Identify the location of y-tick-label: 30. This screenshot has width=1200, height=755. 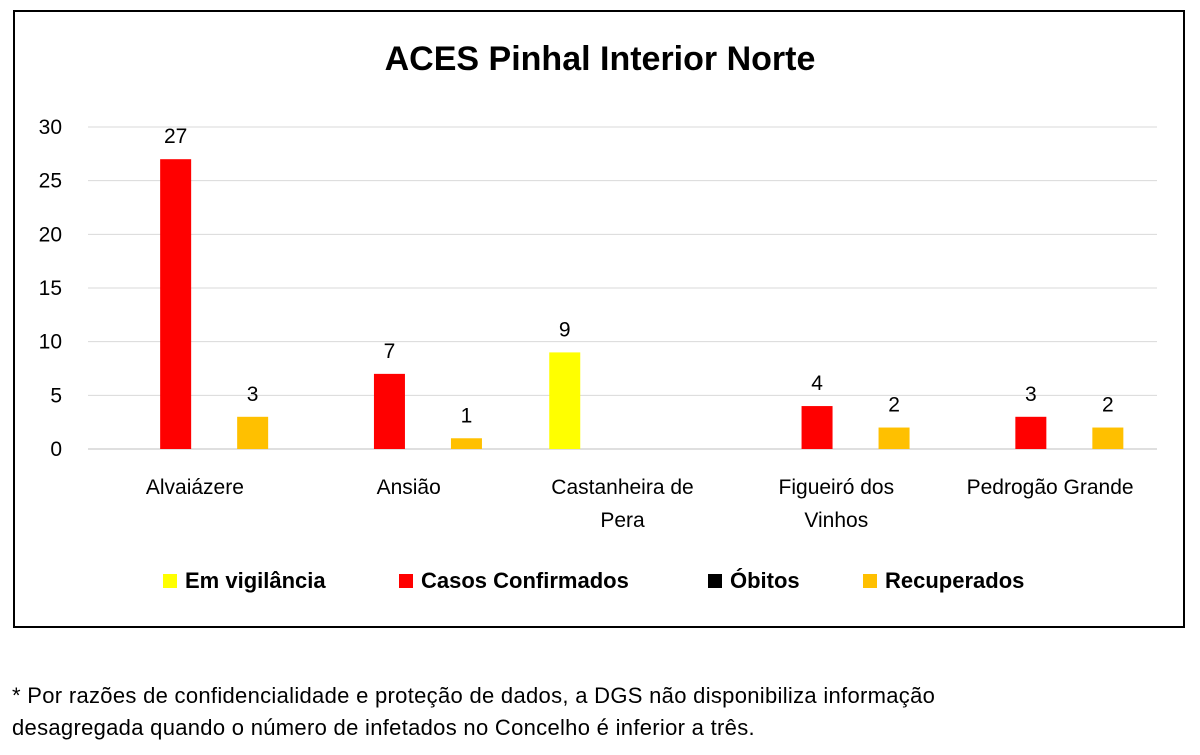
(50, 127).